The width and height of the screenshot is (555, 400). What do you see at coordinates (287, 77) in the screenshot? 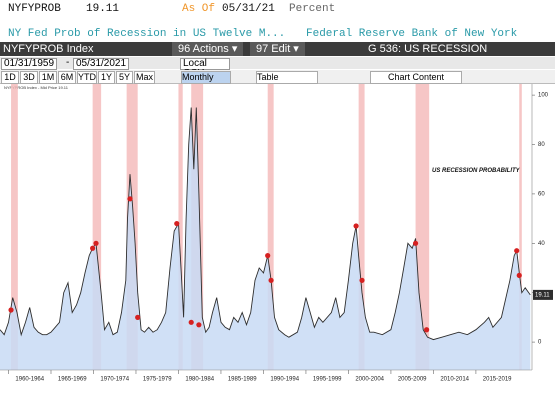
I see `table-button: Table` at bounding box center [287, 77].